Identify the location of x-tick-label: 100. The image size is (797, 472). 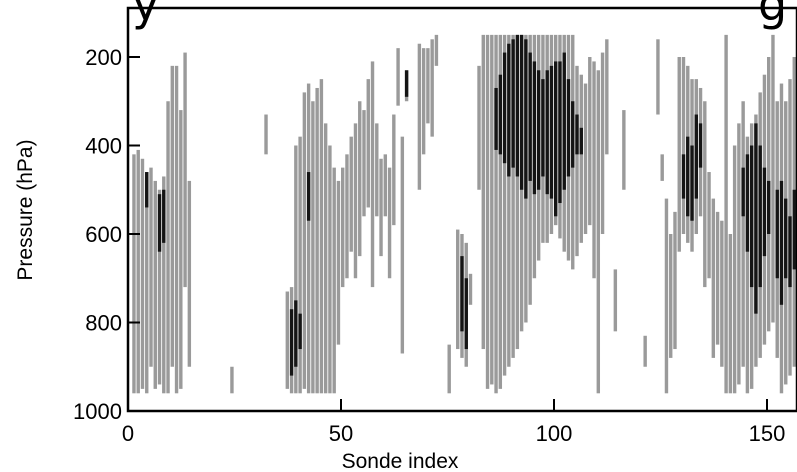
(554, 433).